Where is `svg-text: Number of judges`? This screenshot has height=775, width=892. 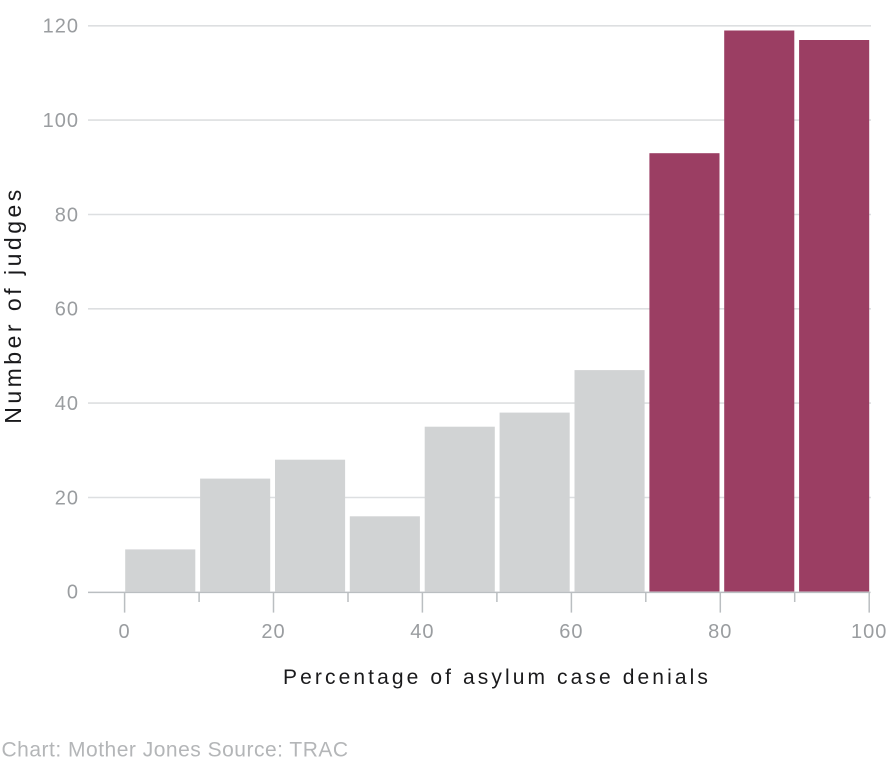 svg-text: Number of judges is located at coordinates (13, 305).